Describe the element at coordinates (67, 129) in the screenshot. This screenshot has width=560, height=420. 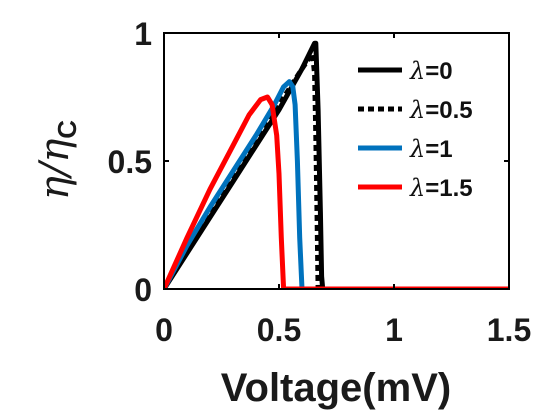
I see `y-axis-label-subscript: C` at that location.